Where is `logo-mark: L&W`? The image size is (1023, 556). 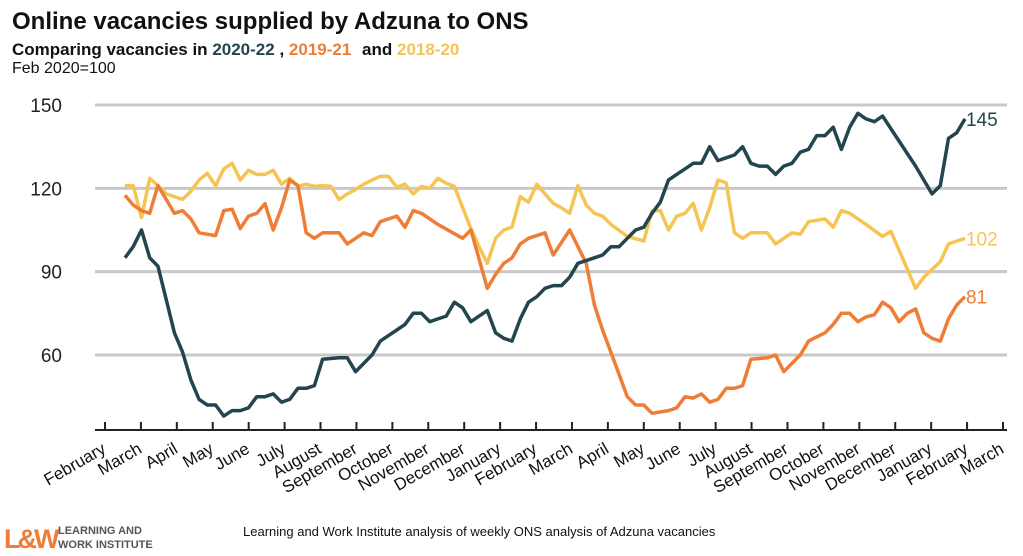 logo-mark: L&W is located at coordinates (32, 539).